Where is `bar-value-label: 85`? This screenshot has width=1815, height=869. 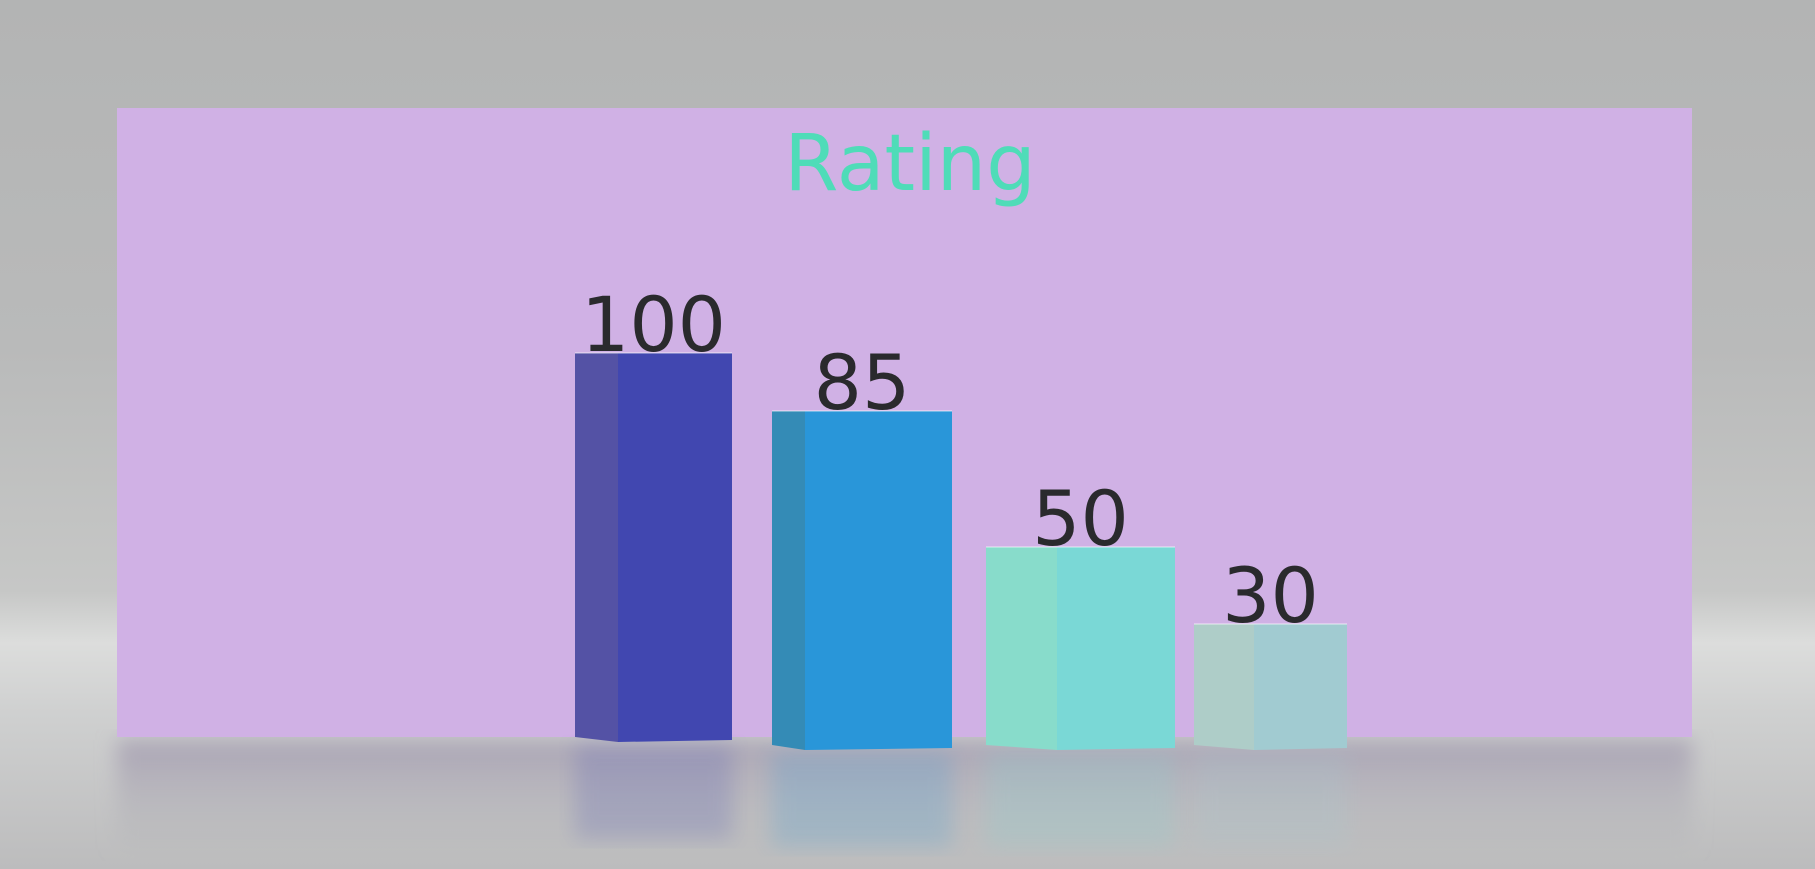 bar-value-label: 85 is located at coordinates (862, 382).